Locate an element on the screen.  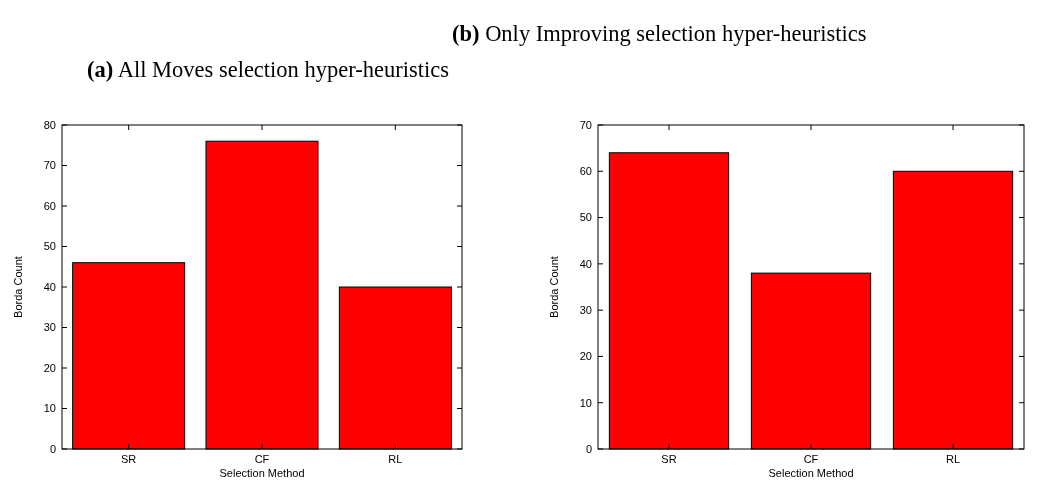
chart-title: (a) All Moves selection hyper-heuristics is located at coordinates (268, 70).